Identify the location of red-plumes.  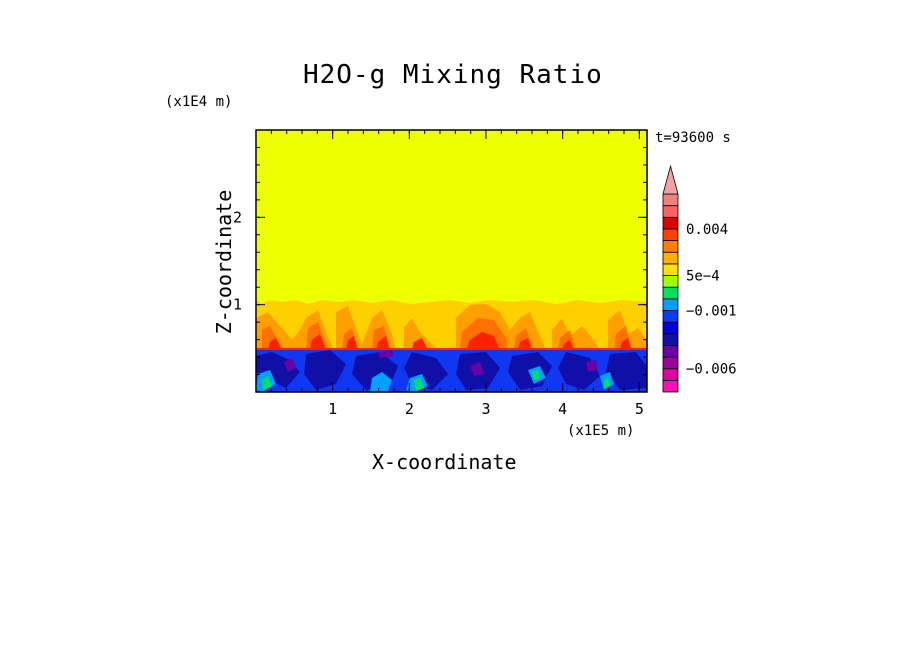
(450, 341).